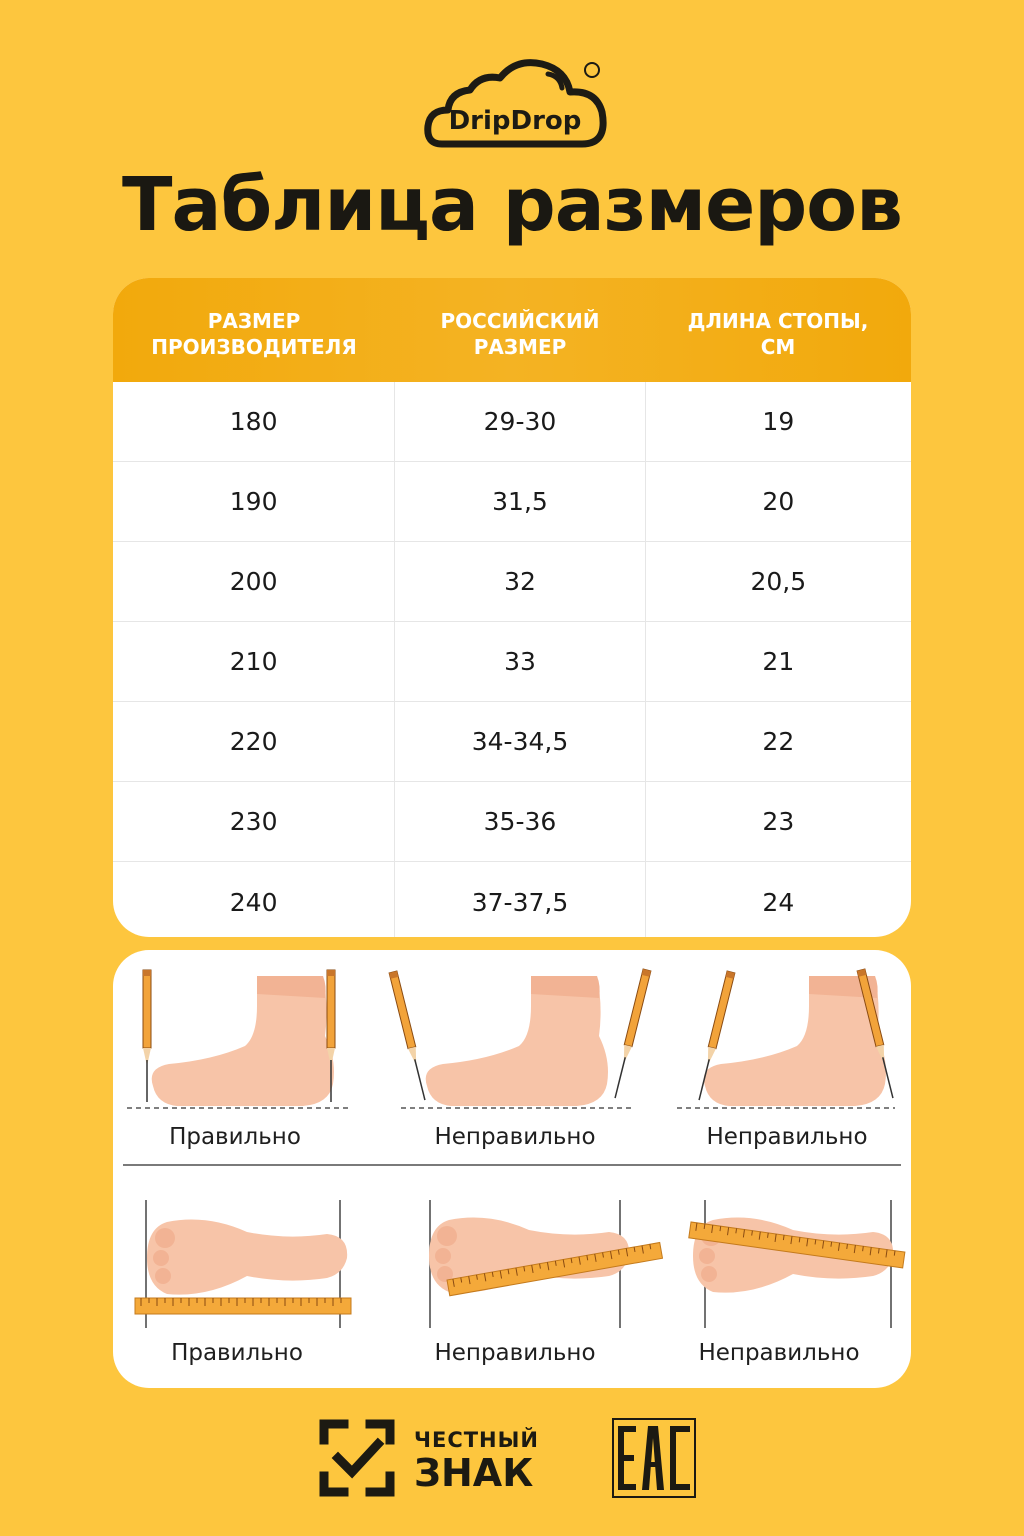 The height and width of the screenshot is (1536, 1024). I want to click on cell-manufacturer-size: 240, so click(254, 899).